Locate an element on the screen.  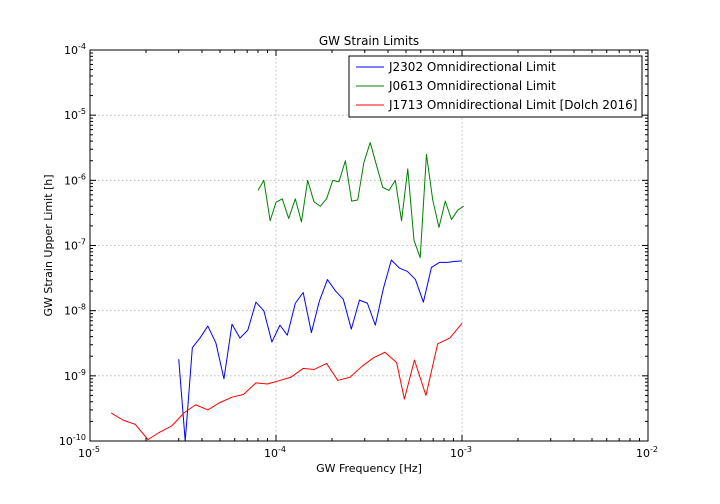
y-tick-label: 10⁻⁵ is located at coordinates (75, 114).